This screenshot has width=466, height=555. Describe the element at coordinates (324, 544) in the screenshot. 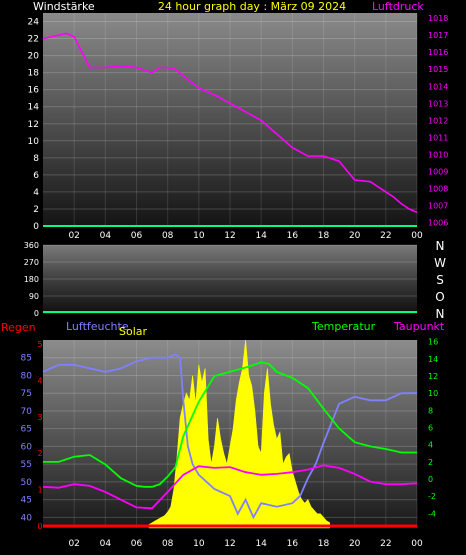

I see `climate-time-tick-label: 18` at that location.